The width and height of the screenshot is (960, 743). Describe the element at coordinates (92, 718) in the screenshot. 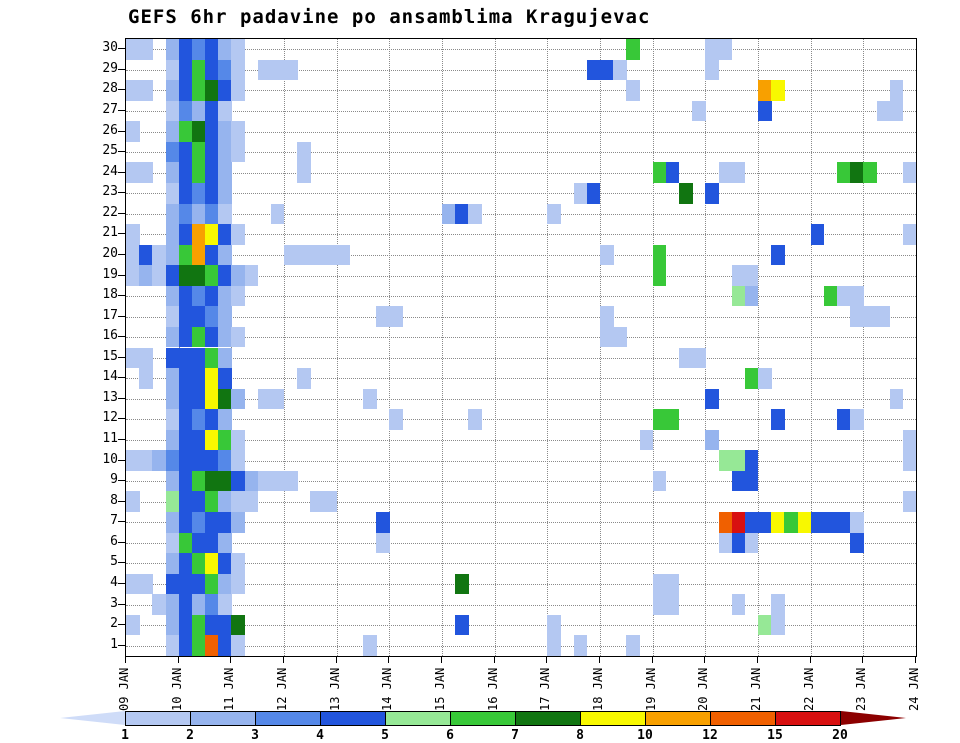

I see `colorbar-arrow-left` at that location.